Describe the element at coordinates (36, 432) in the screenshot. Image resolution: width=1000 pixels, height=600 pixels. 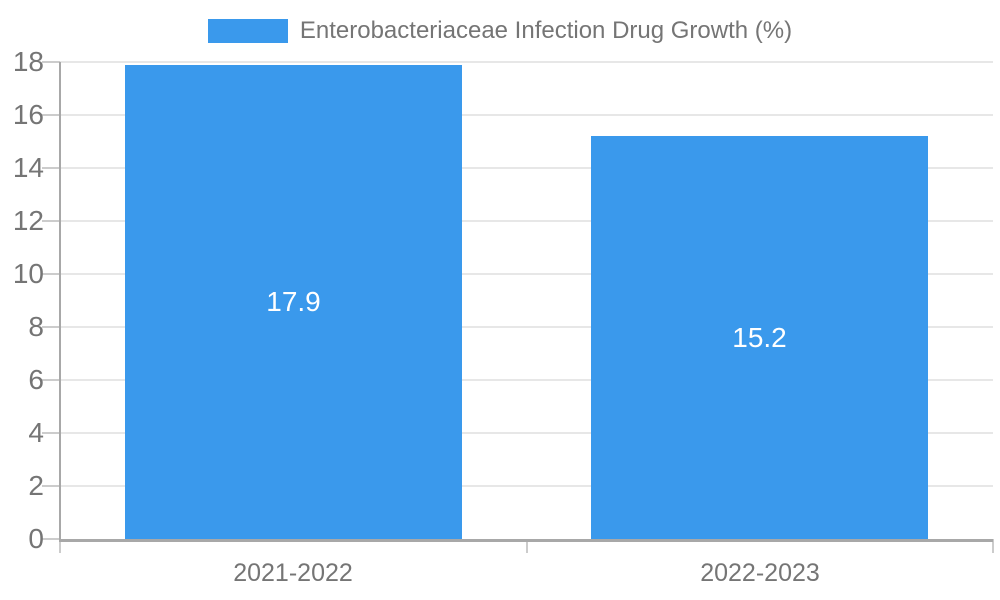
I see `y-axis-label: 4` at that location.